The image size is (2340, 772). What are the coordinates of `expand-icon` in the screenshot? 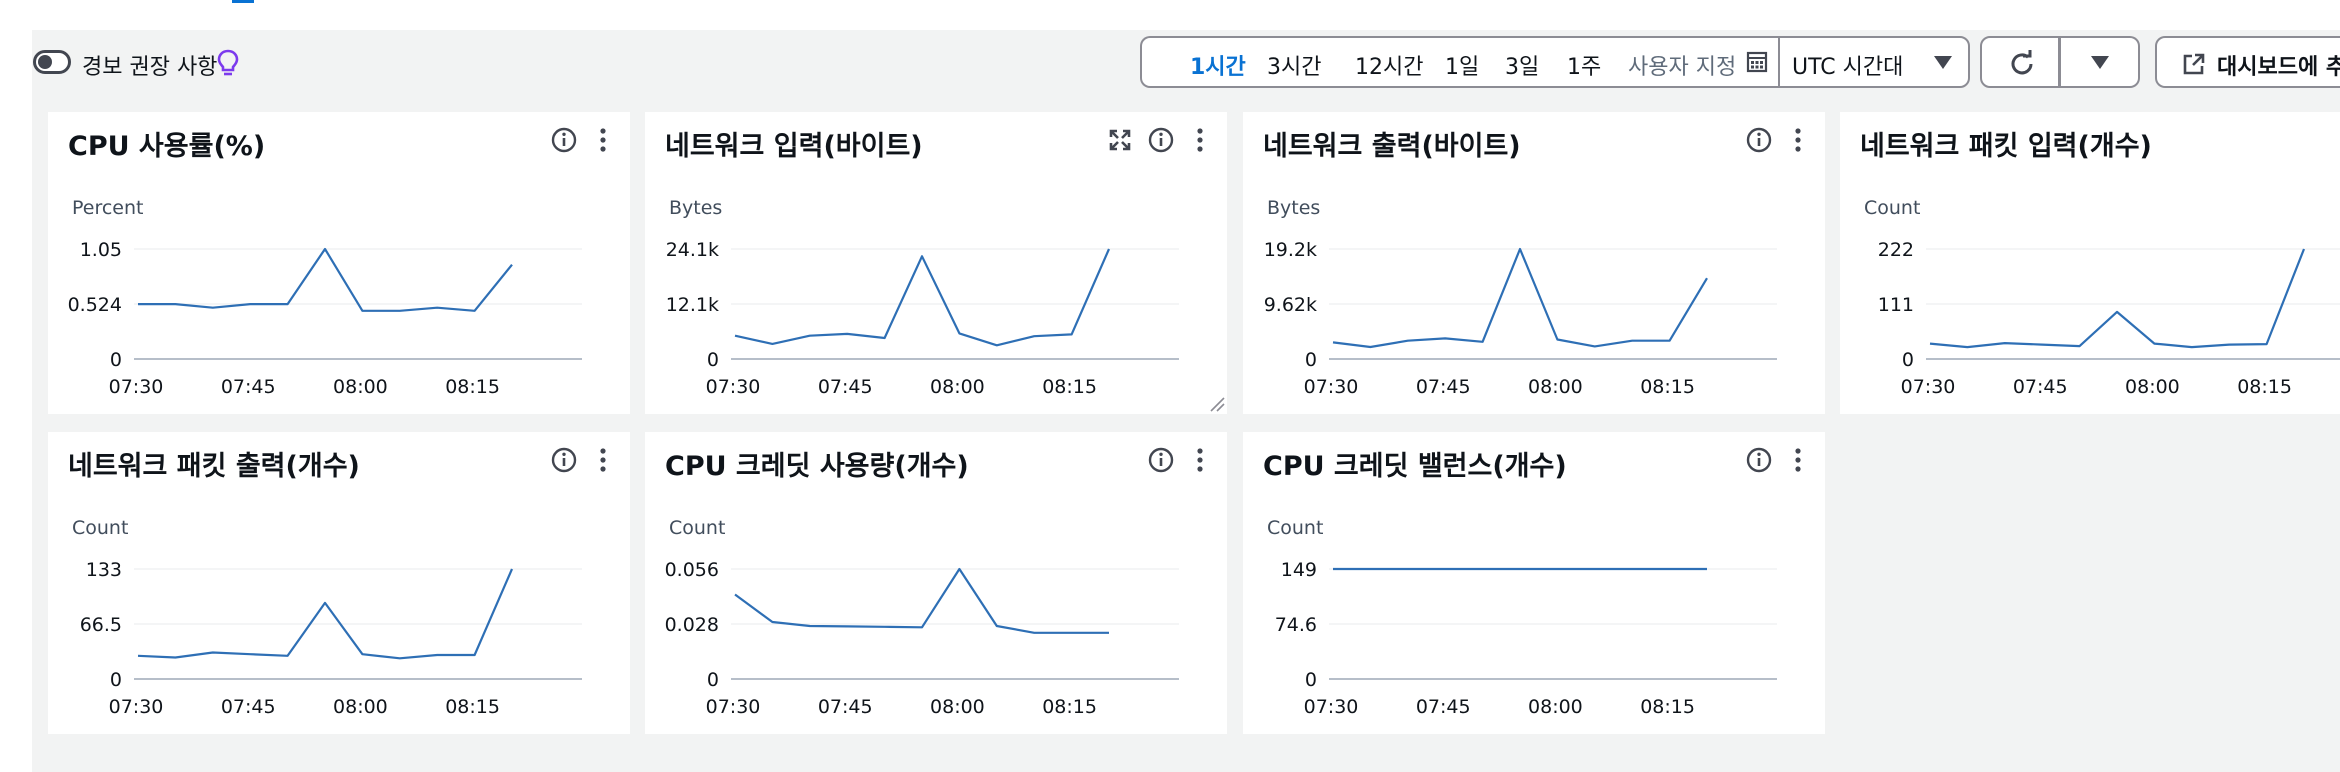 It's located at (1120, 140).